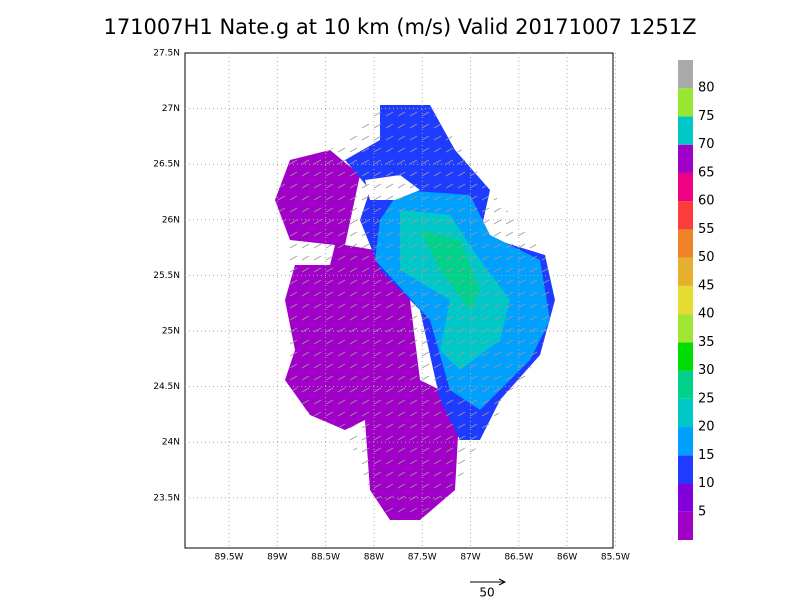 This screenshot has height=604, width=800. Describe the element at coordinates (486, 593) in the screenshot. I see `vector-reference-label: 50` at that location.